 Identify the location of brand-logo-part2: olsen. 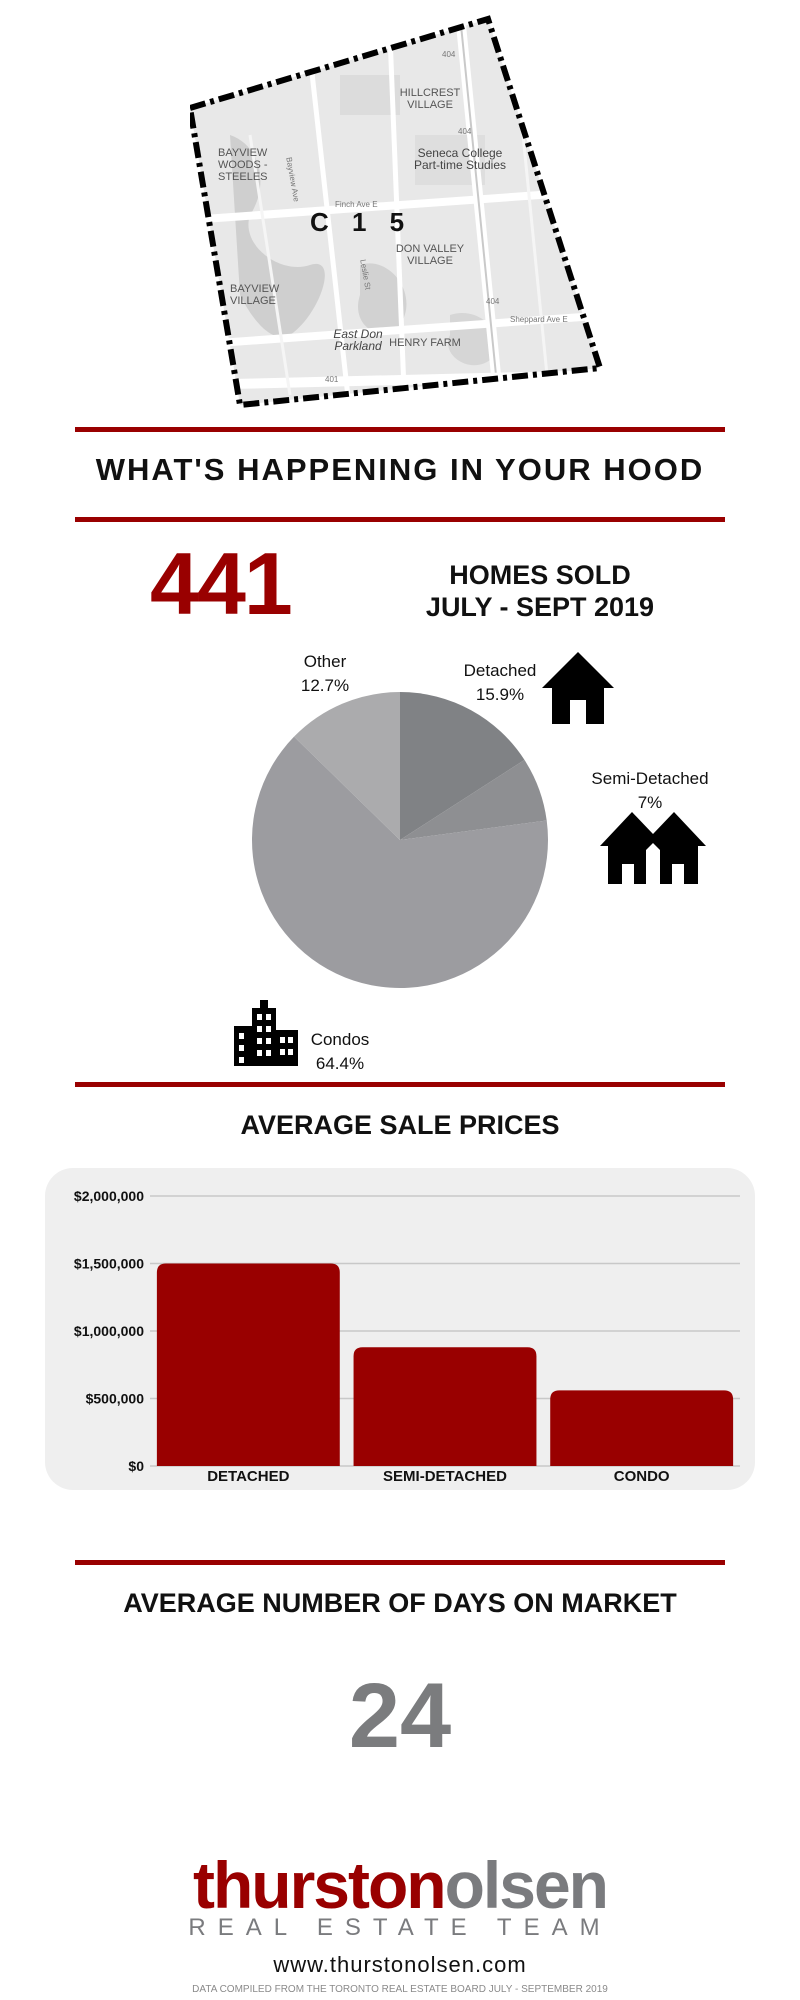
(526, 1885).